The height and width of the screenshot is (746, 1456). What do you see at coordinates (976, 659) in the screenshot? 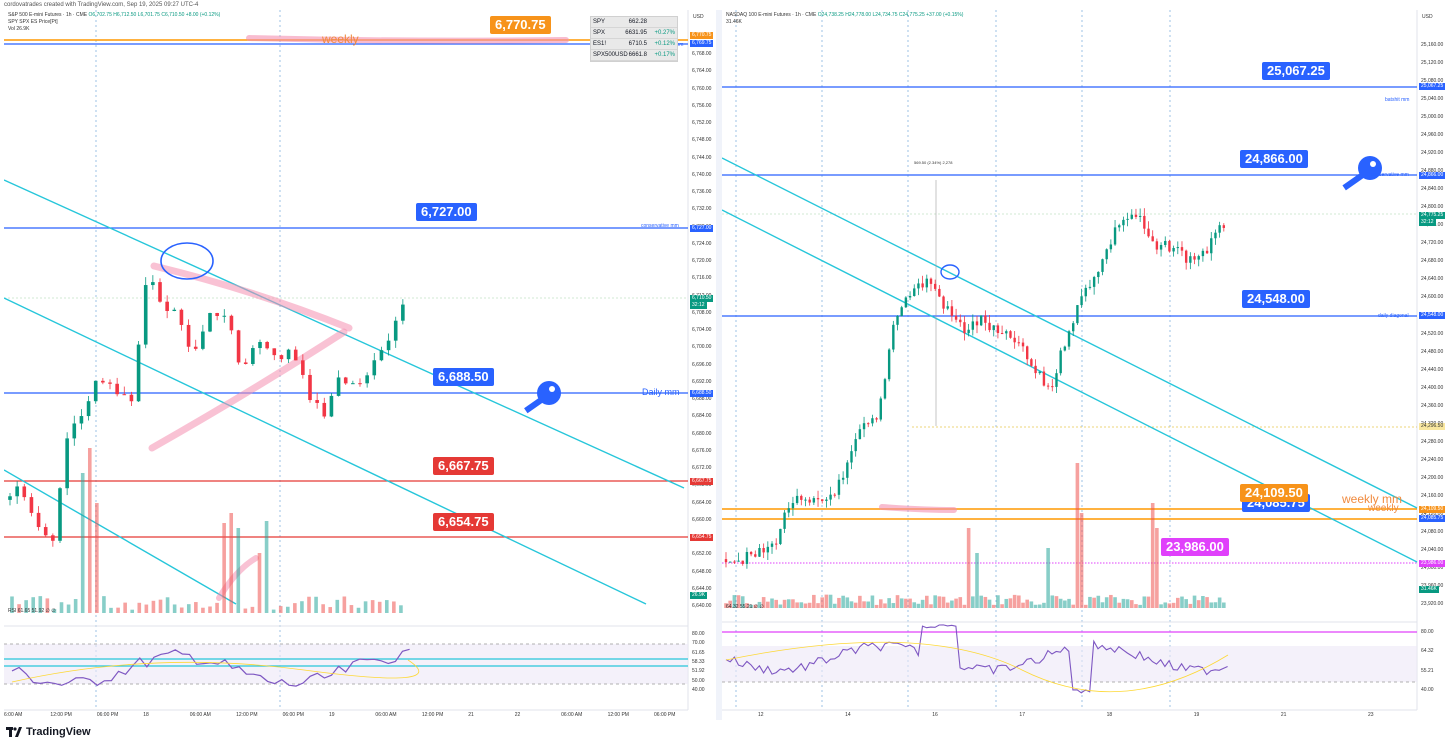
I see `rsi-line` at bounding box center [976, 659].